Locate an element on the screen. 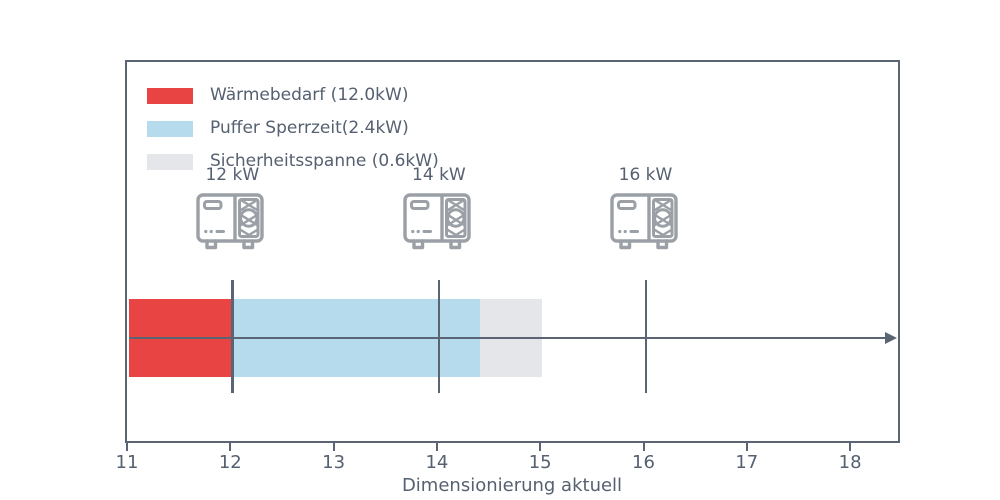 The width and height of the screenshot is (1000, 500). heat-pump-marker-14kw: 14 kW is located at coordinates (439, 211).